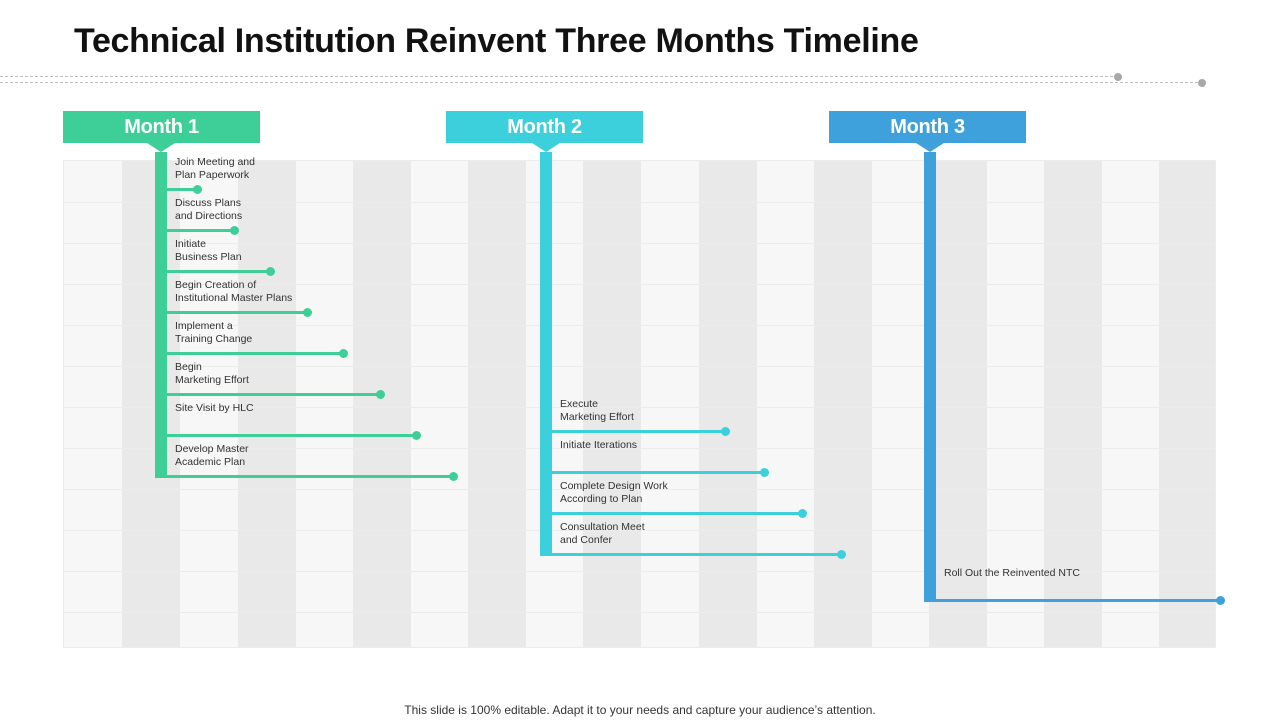  Describe the element at coordinates (602, 533) in the screenshot. I see `task-label: Consultation Meet and Confer` at that location.